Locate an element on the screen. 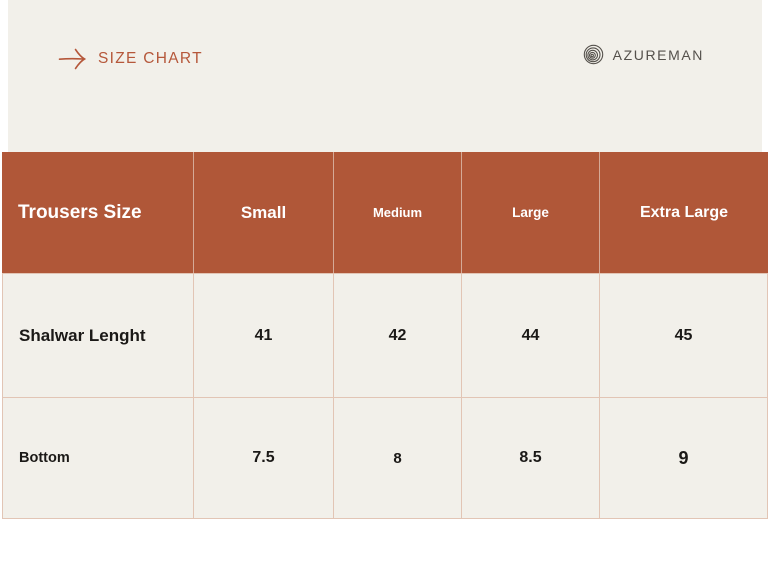 This screenshot has width=770, height=578. column-header-medium: Medium is located at coordinates (398, 212).